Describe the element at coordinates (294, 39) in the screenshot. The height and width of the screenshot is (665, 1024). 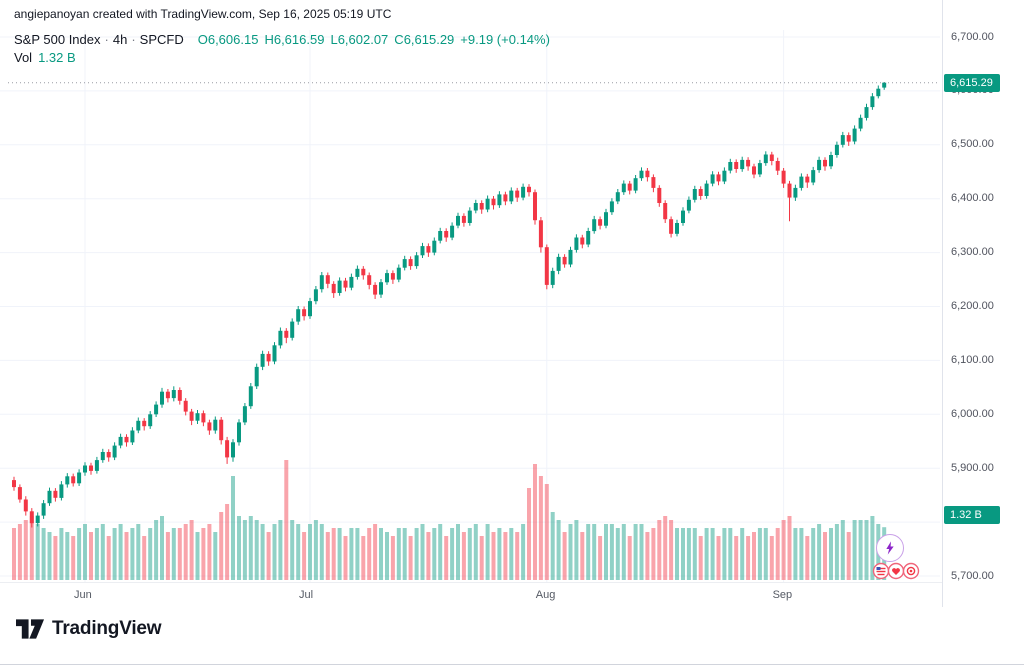
I see `high-value: H6,616.59` at that location.